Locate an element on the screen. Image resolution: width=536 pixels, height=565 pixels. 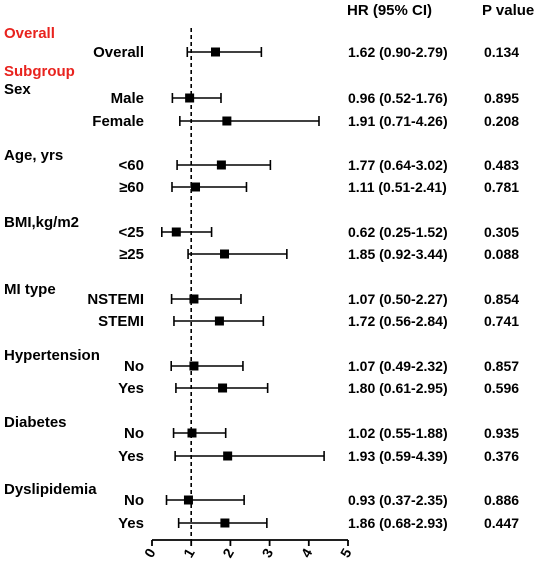
p-value-text: 0.741 is located at coordinates (501, 321).